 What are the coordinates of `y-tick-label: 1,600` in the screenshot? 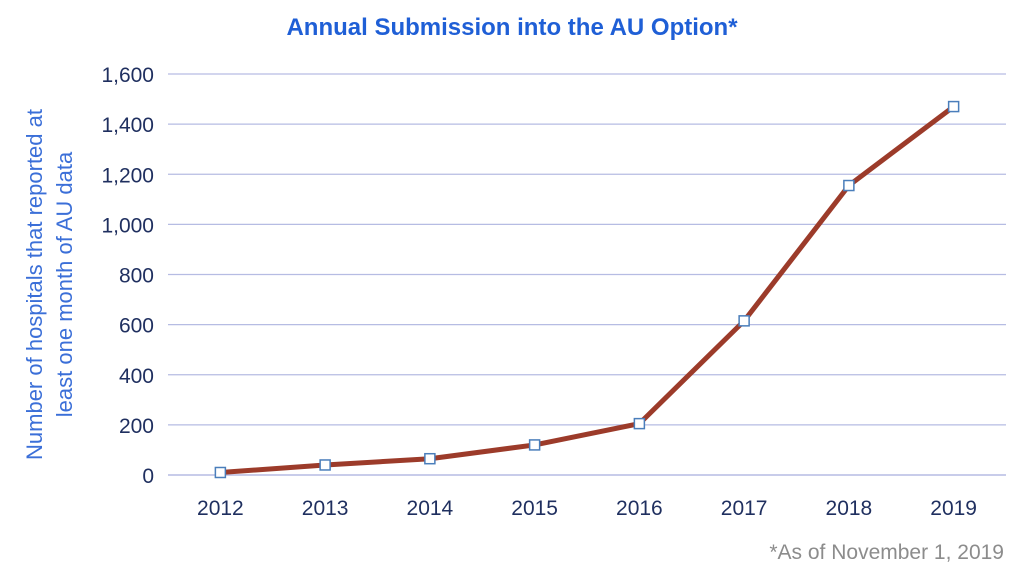 It's located at (127, 75).